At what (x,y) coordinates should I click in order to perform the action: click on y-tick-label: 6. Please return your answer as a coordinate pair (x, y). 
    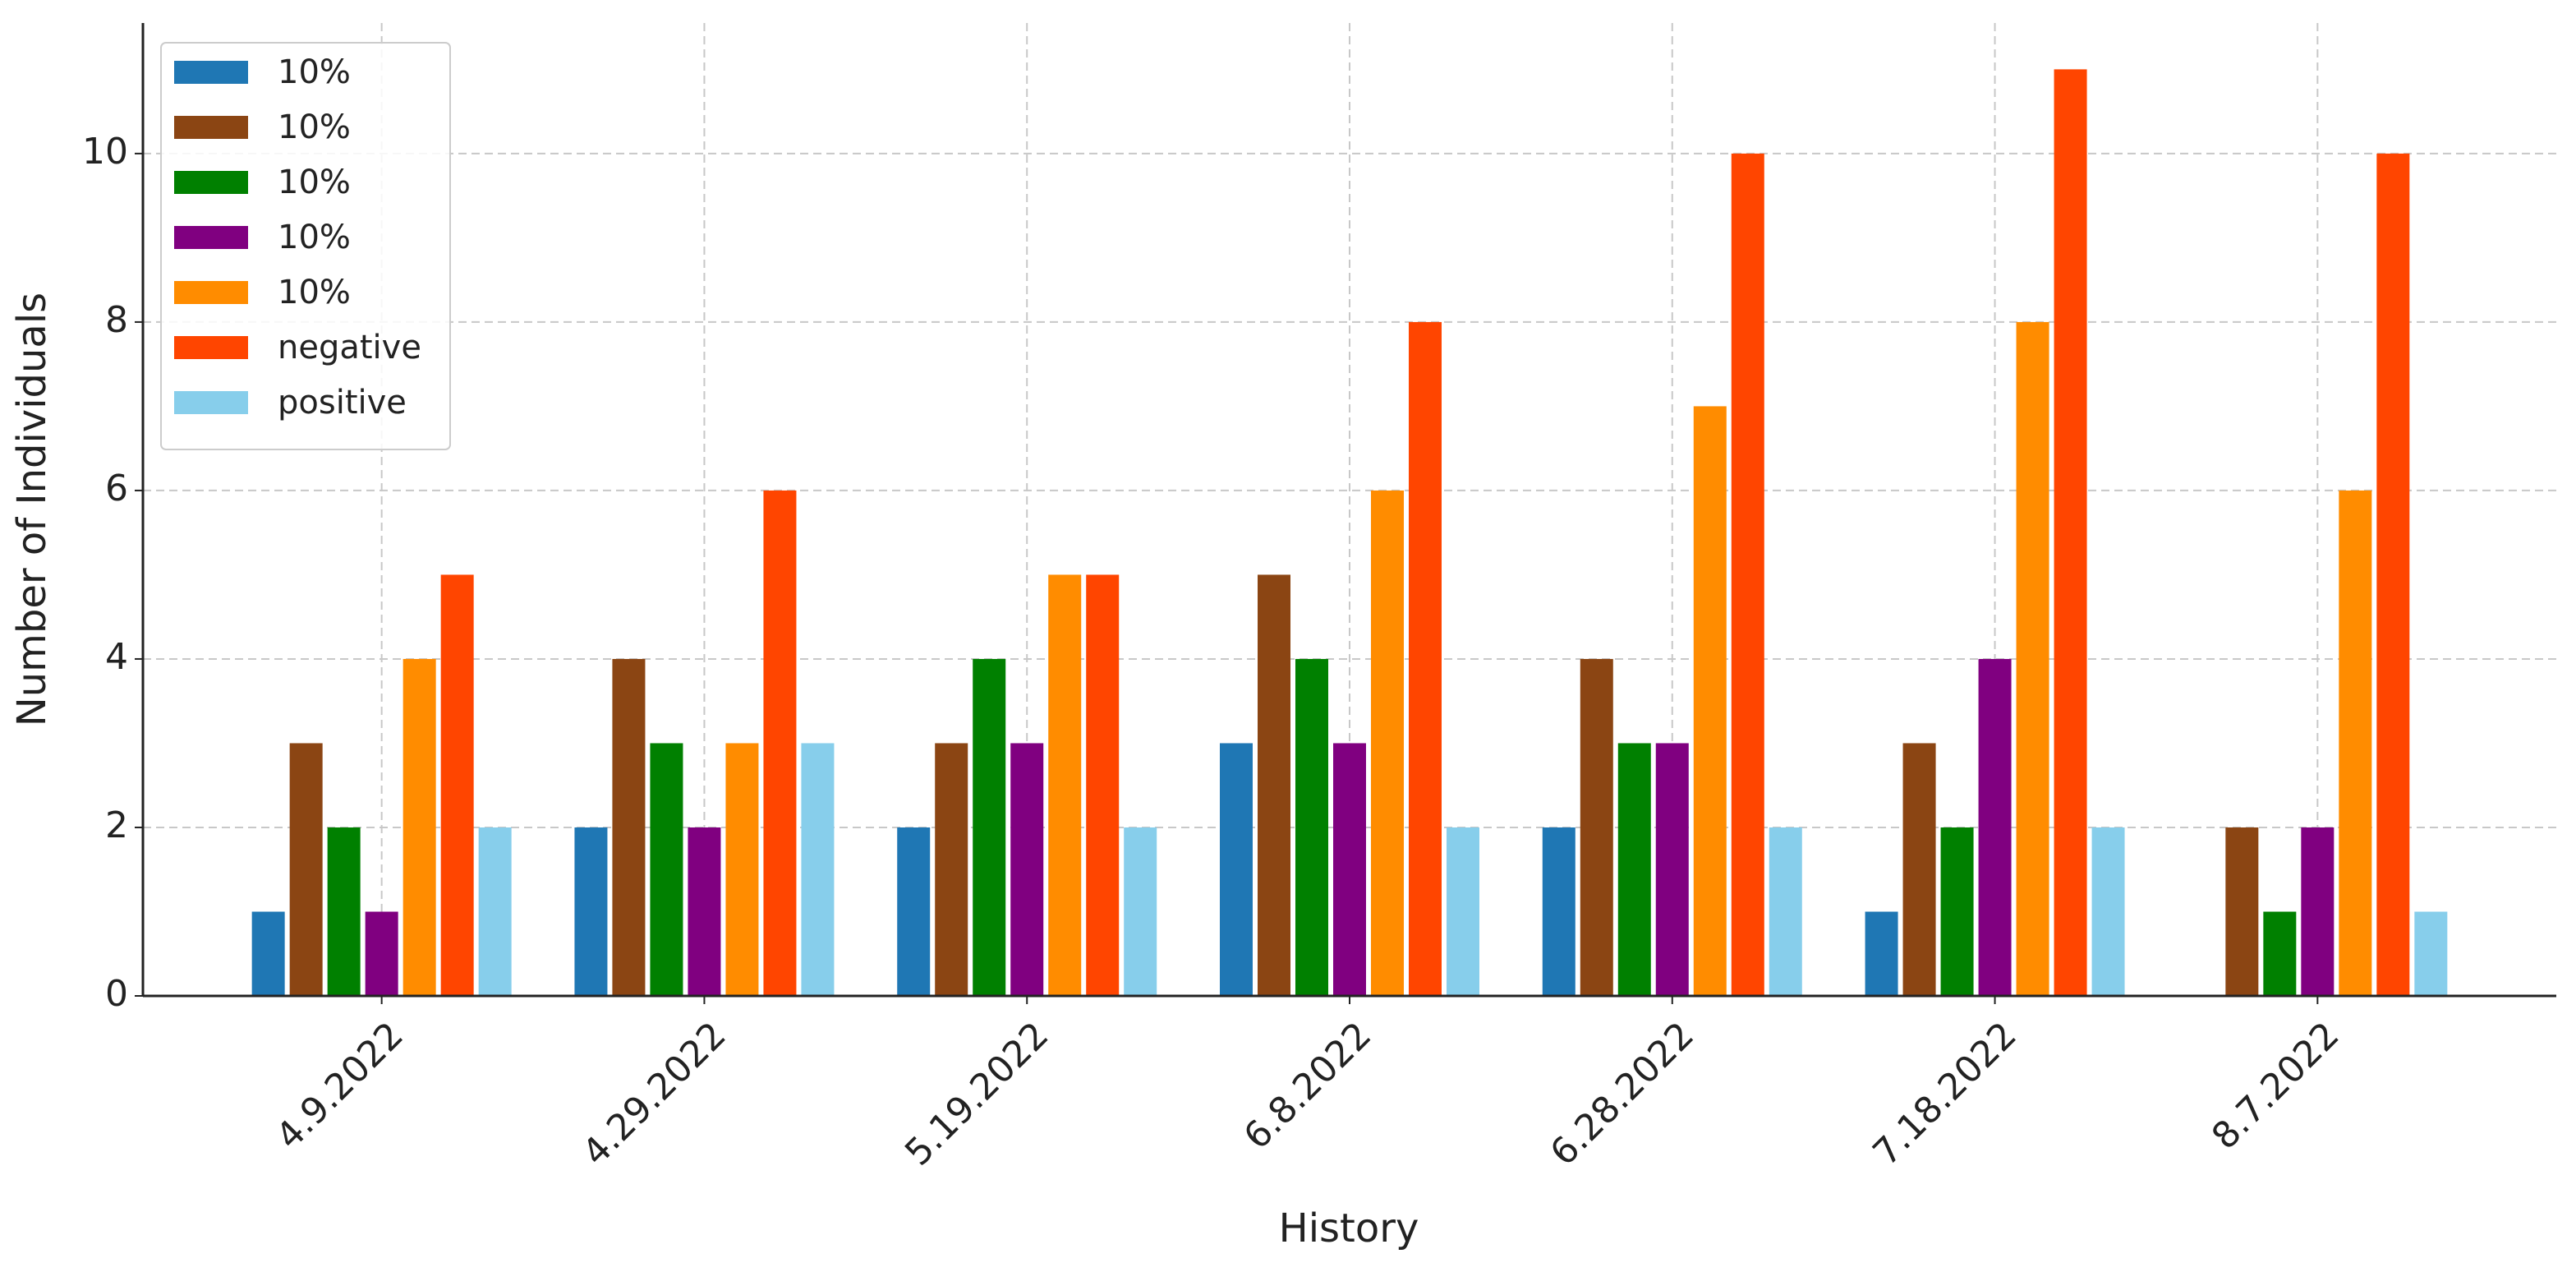
    Looking at the image, I should click on (116, 489).